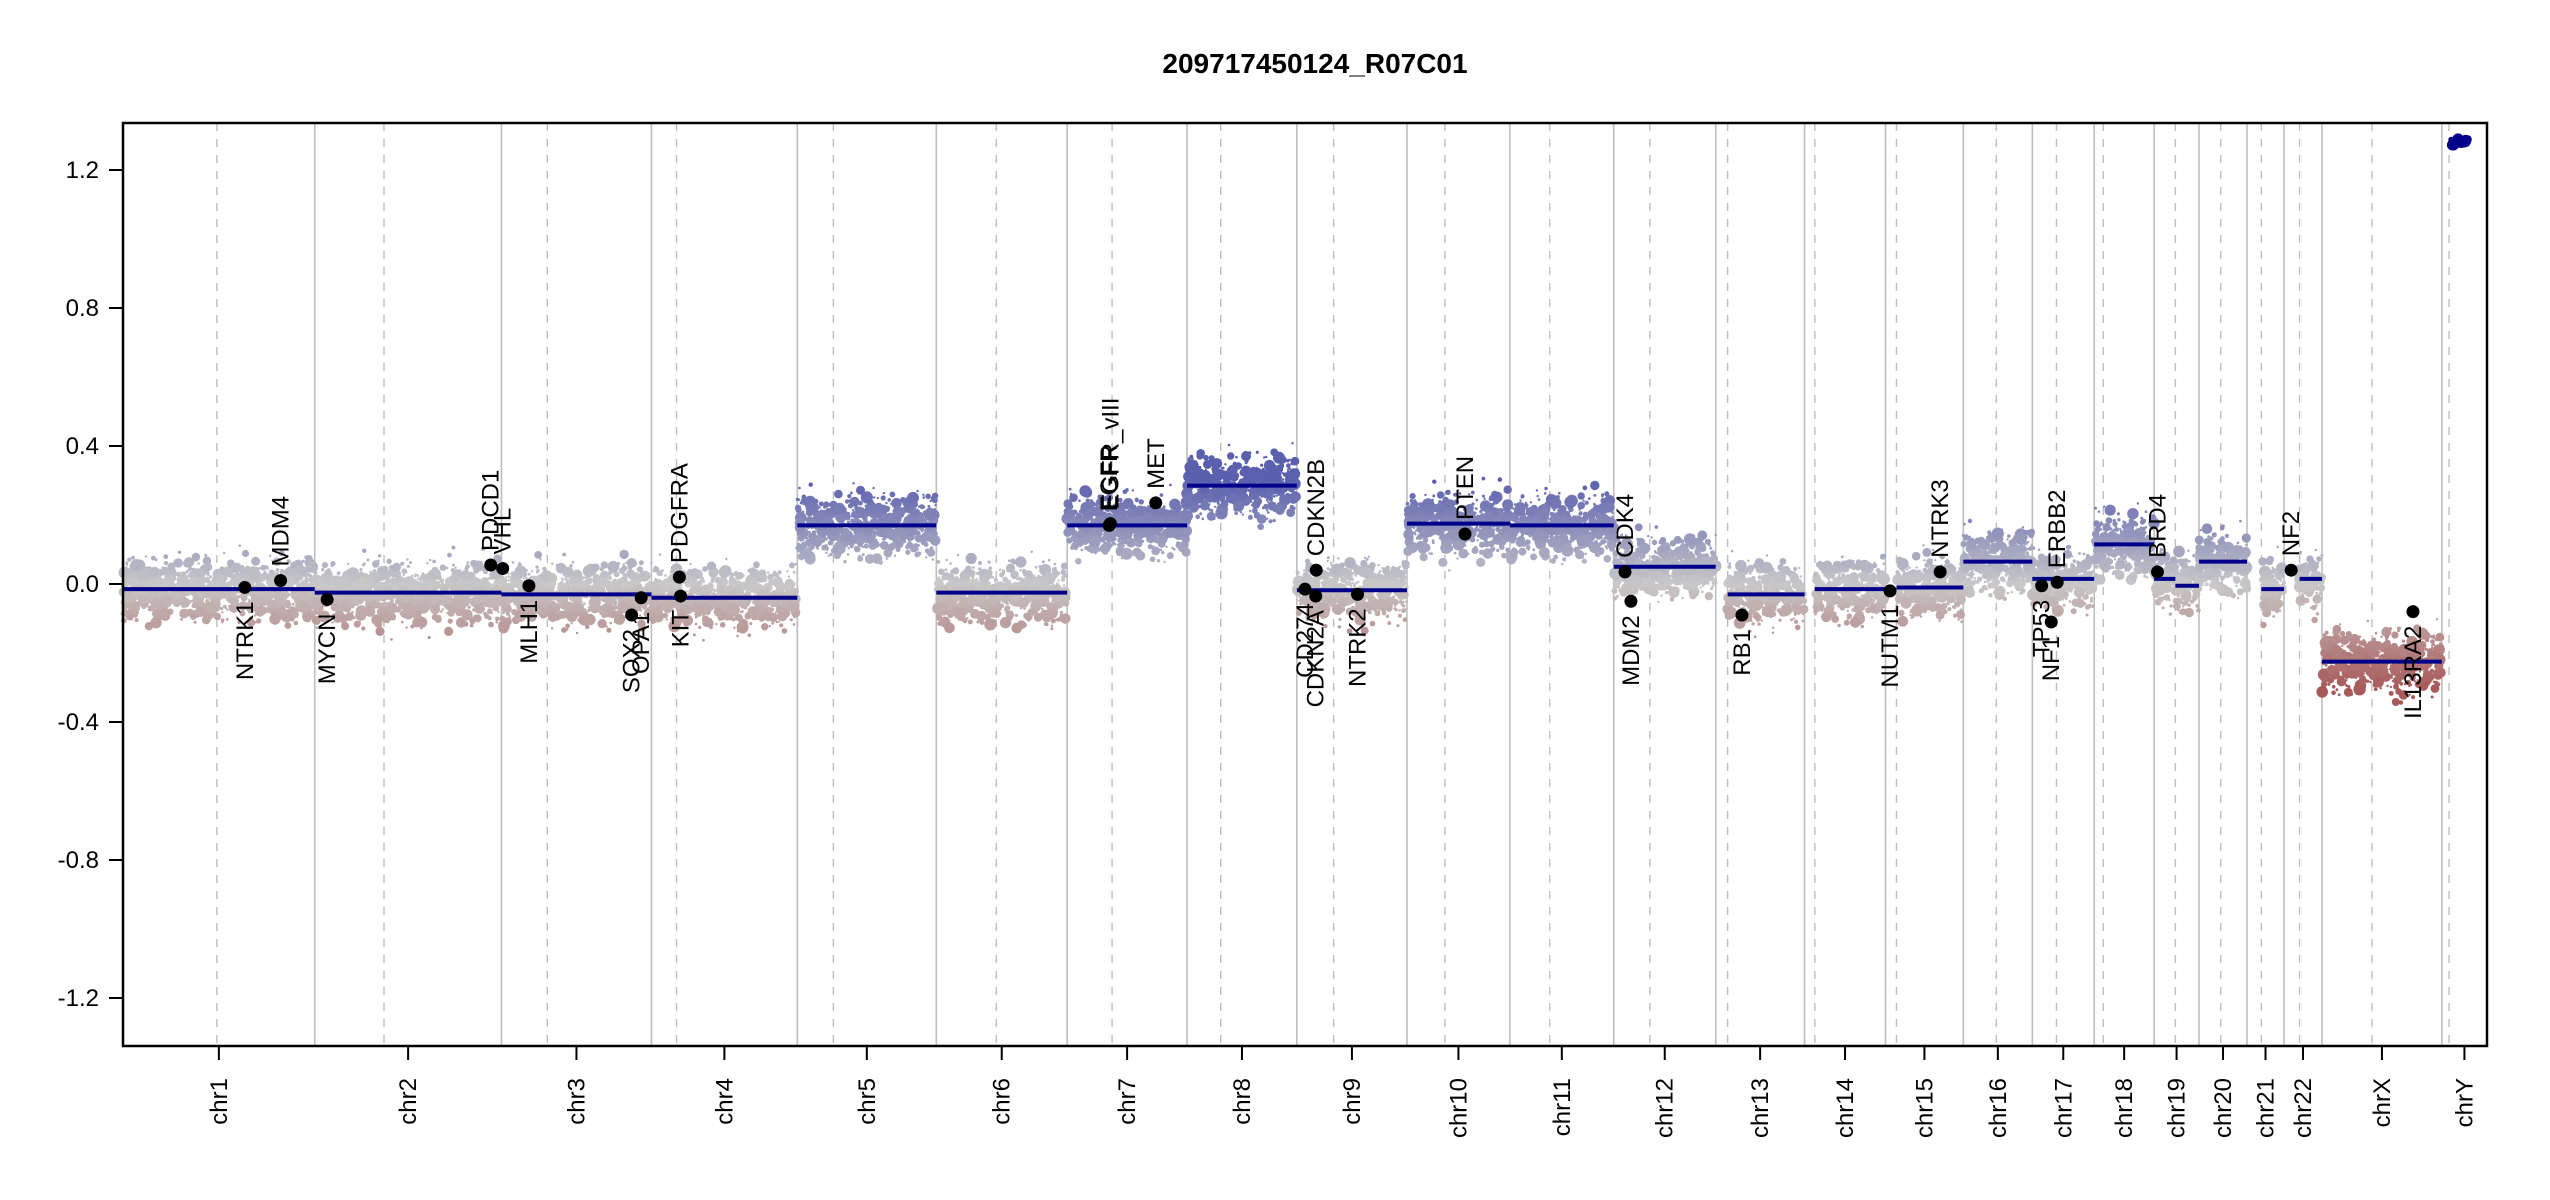  What do you see at coordinates (1314, 63) in the screenshot?
I see `chart-title: 209717450124_R07C01` at bounding box center [1314, 63].